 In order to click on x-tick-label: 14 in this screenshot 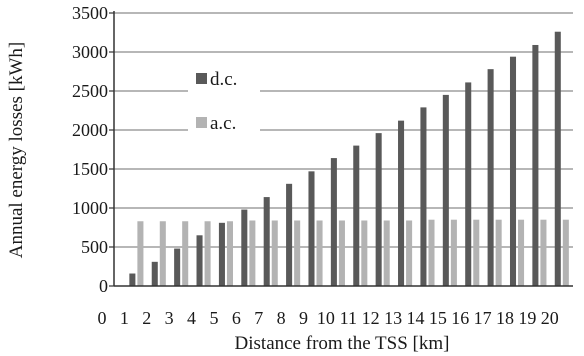, I will do `click(415, 318)`.